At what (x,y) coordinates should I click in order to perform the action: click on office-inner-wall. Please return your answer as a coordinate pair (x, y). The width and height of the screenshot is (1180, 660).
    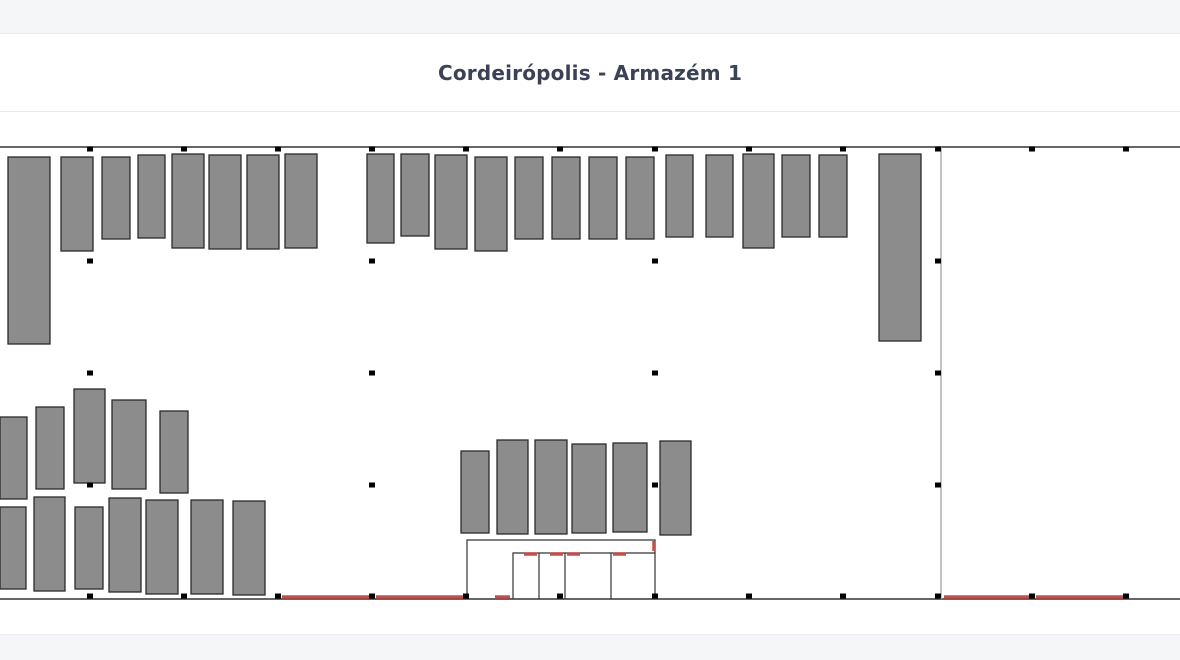
    Looking at the image, I should click on (583, 575).